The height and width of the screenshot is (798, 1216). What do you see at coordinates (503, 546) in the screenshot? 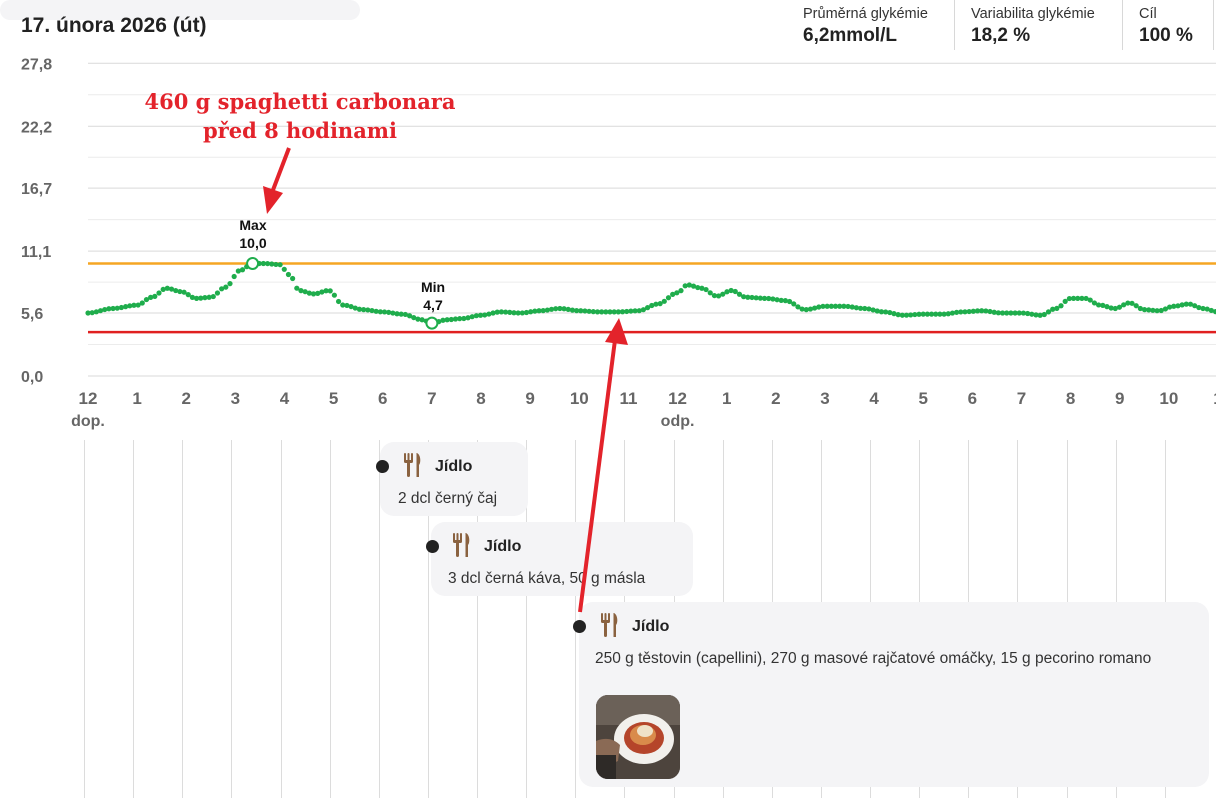
I see `meal-title: Jídlo` at bounding box center [503, 546].